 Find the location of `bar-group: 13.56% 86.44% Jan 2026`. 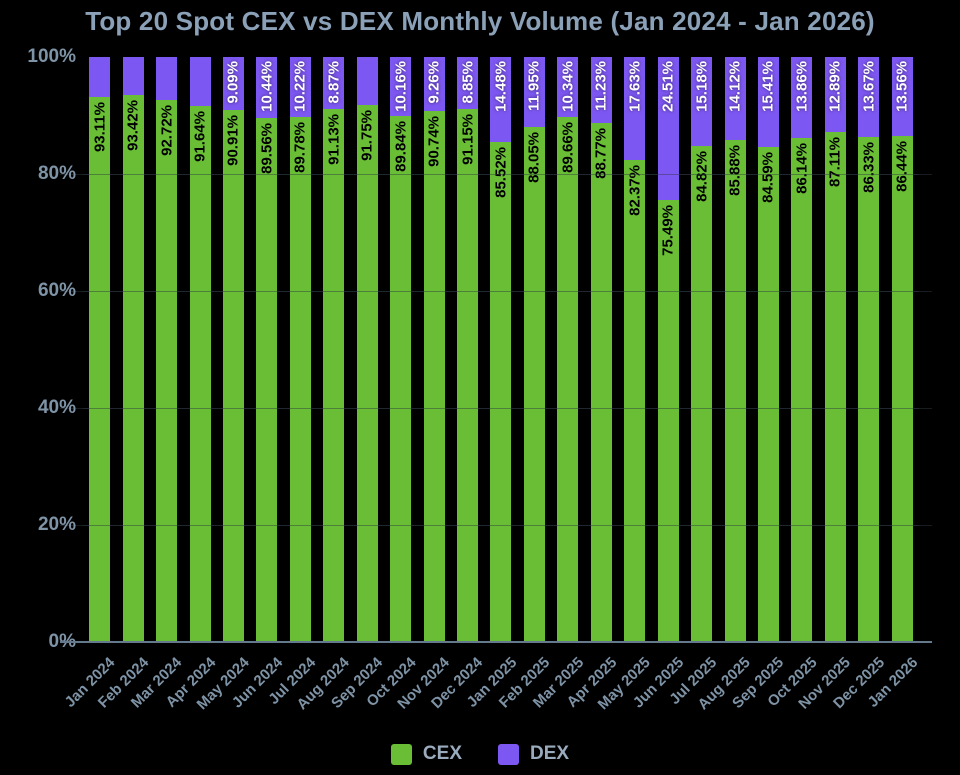

bar-group: 13.56% 86.44% Jan 2026 is located at coordinates (892, 384).